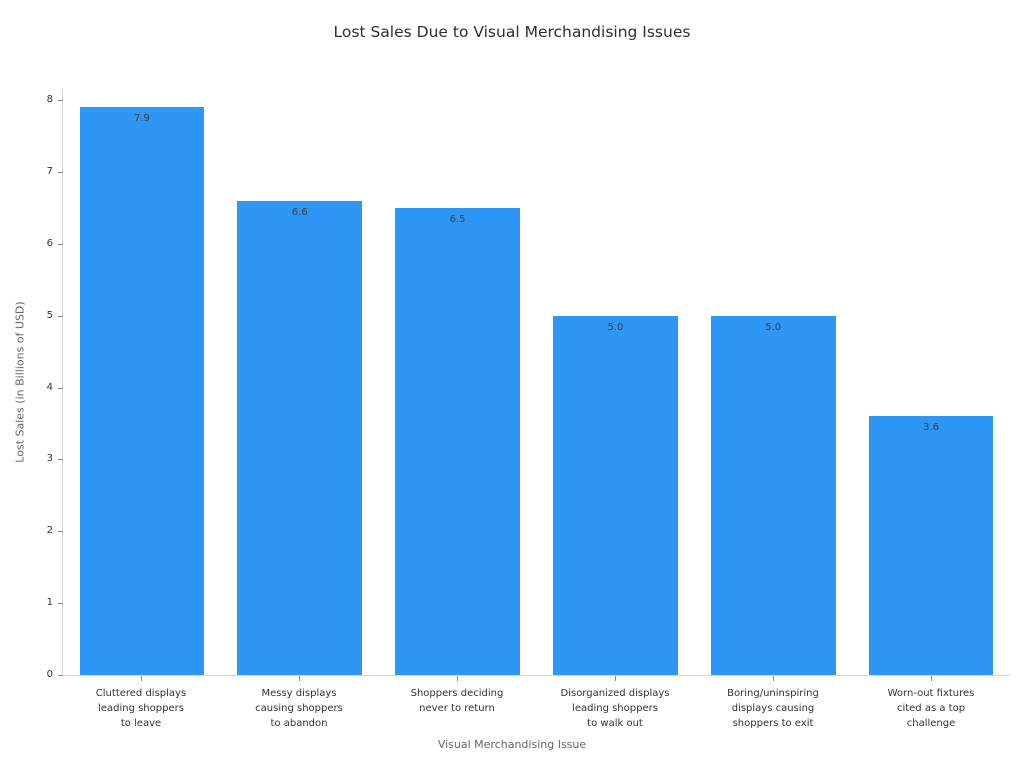  What do you see at coordinates (931, 381) in the screenshot?
I see `bar-slot: 3.6` at bounding box center [931, 381].